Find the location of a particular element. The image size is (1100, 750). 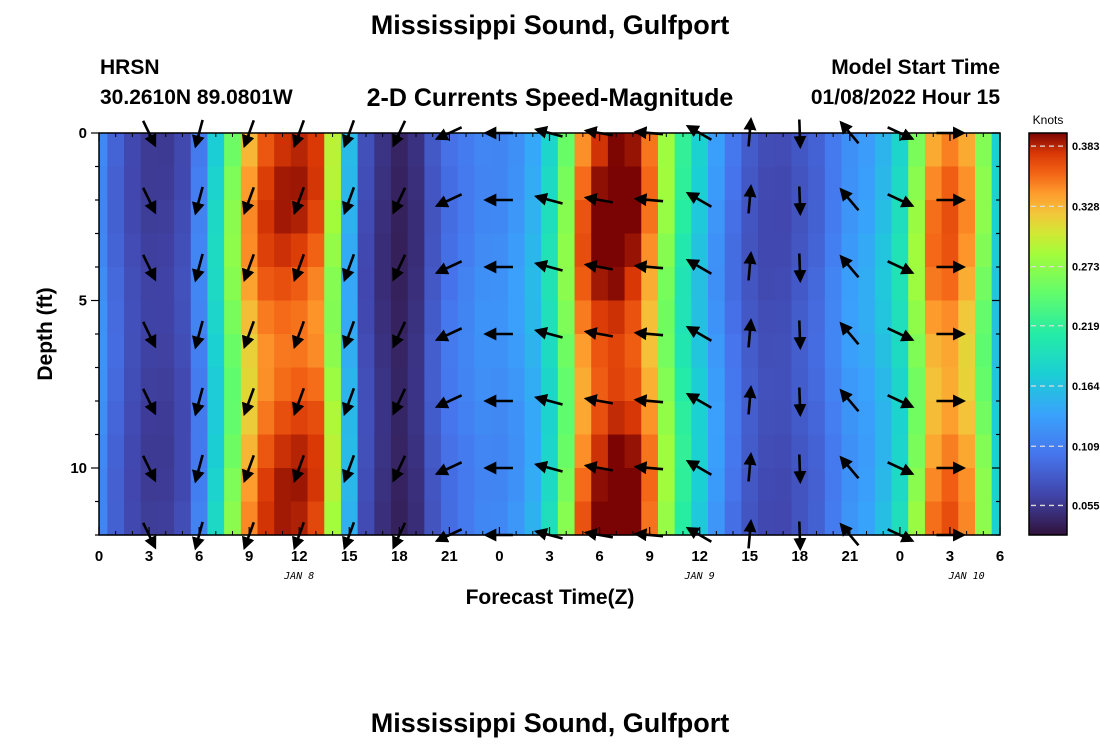

x-tick-label: 6 is located at coordinates (1000, 556).